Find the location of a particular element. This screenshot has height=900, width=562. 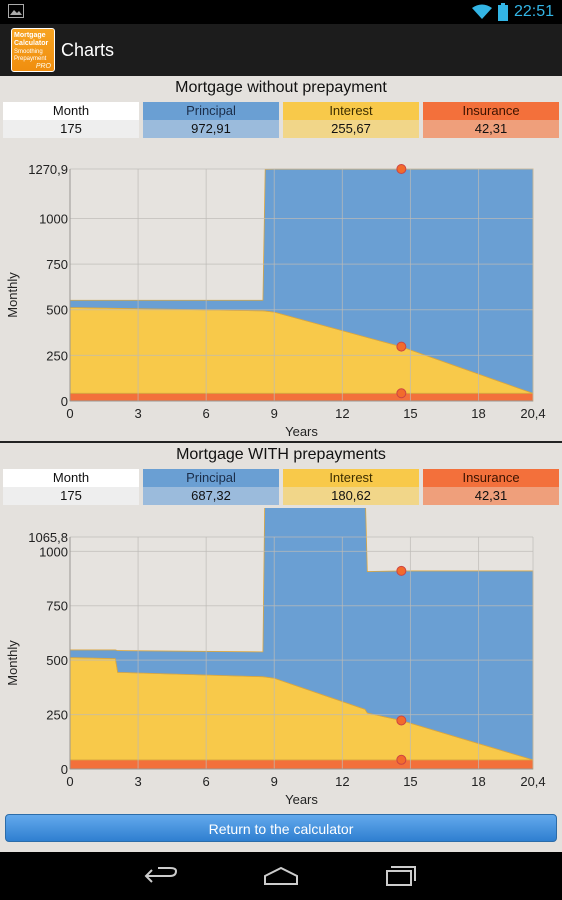

legend-interest-value: 180,62 is located at coordinates (351, 496).